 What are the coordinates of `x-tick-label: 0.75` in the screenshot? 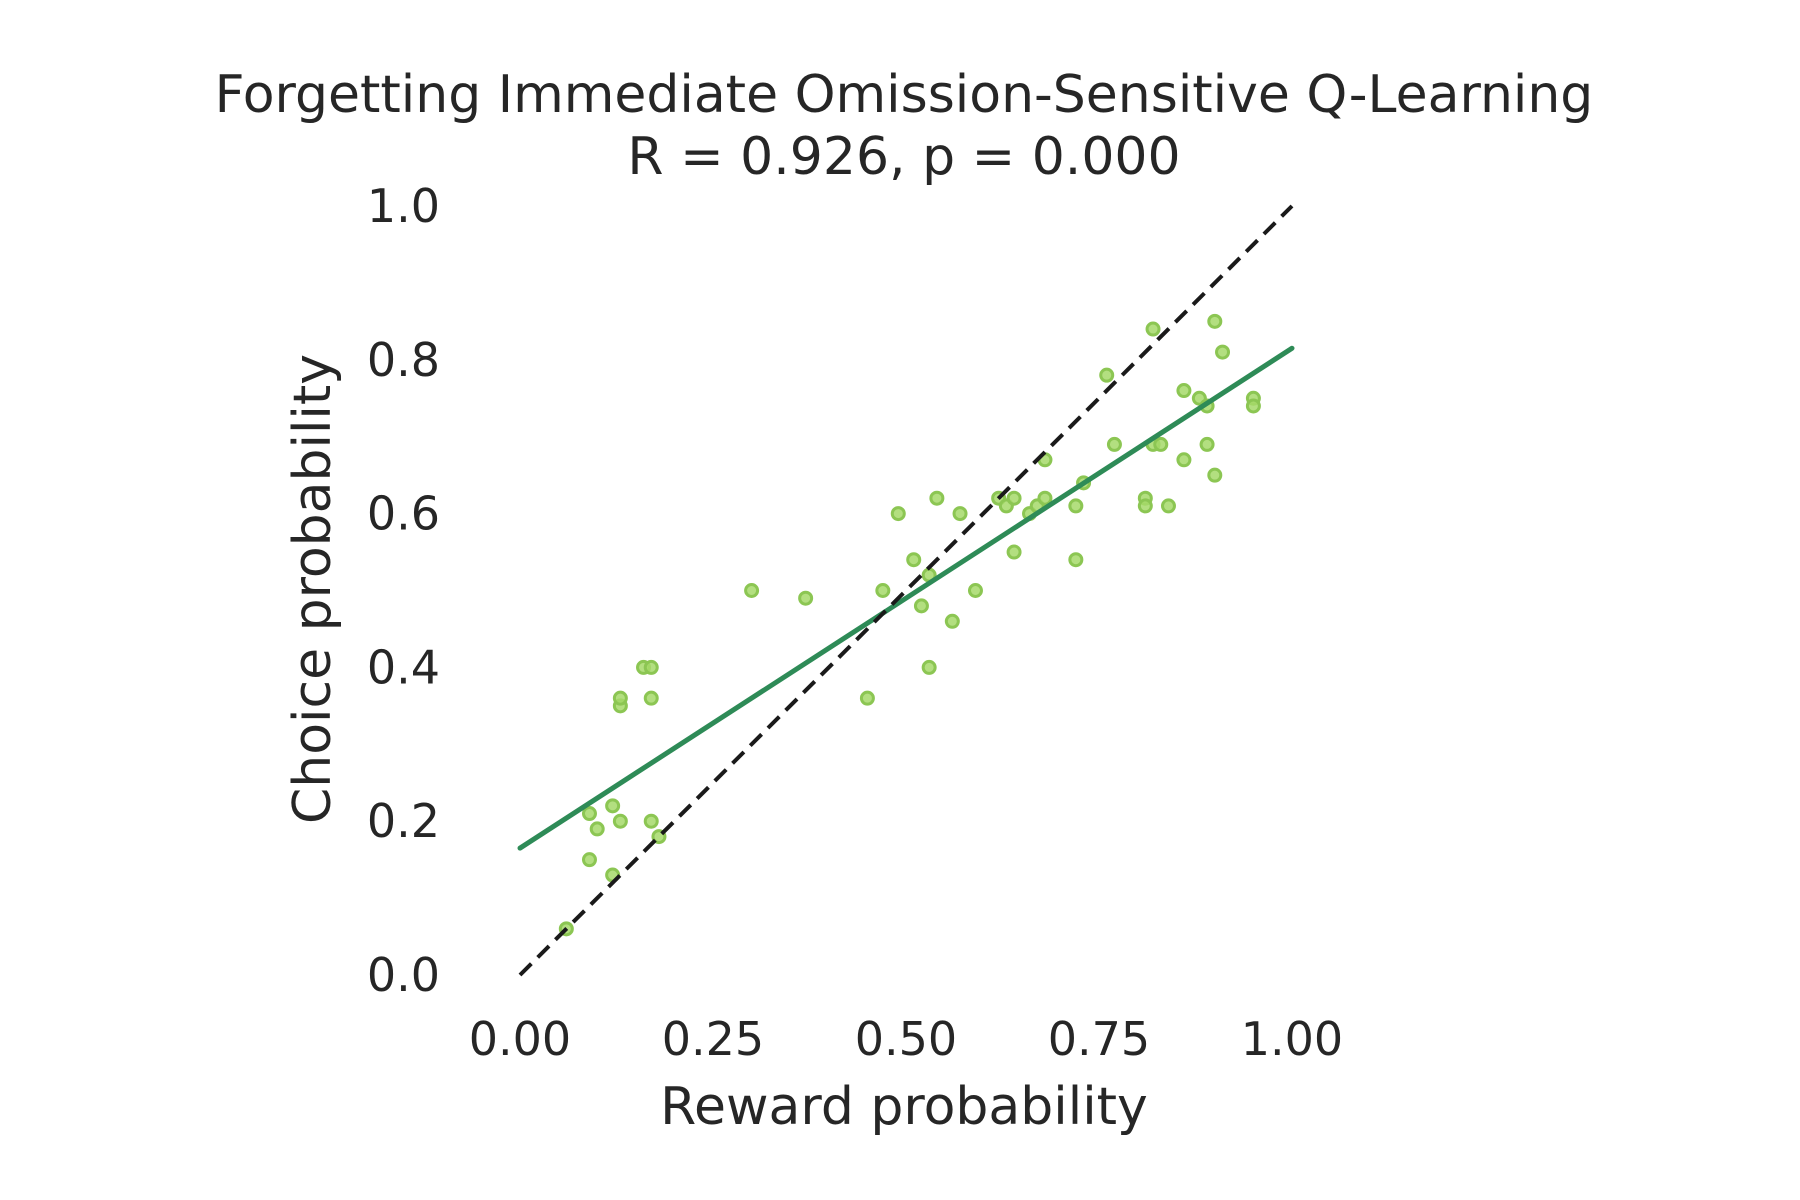 It's located at (1099, 1039).